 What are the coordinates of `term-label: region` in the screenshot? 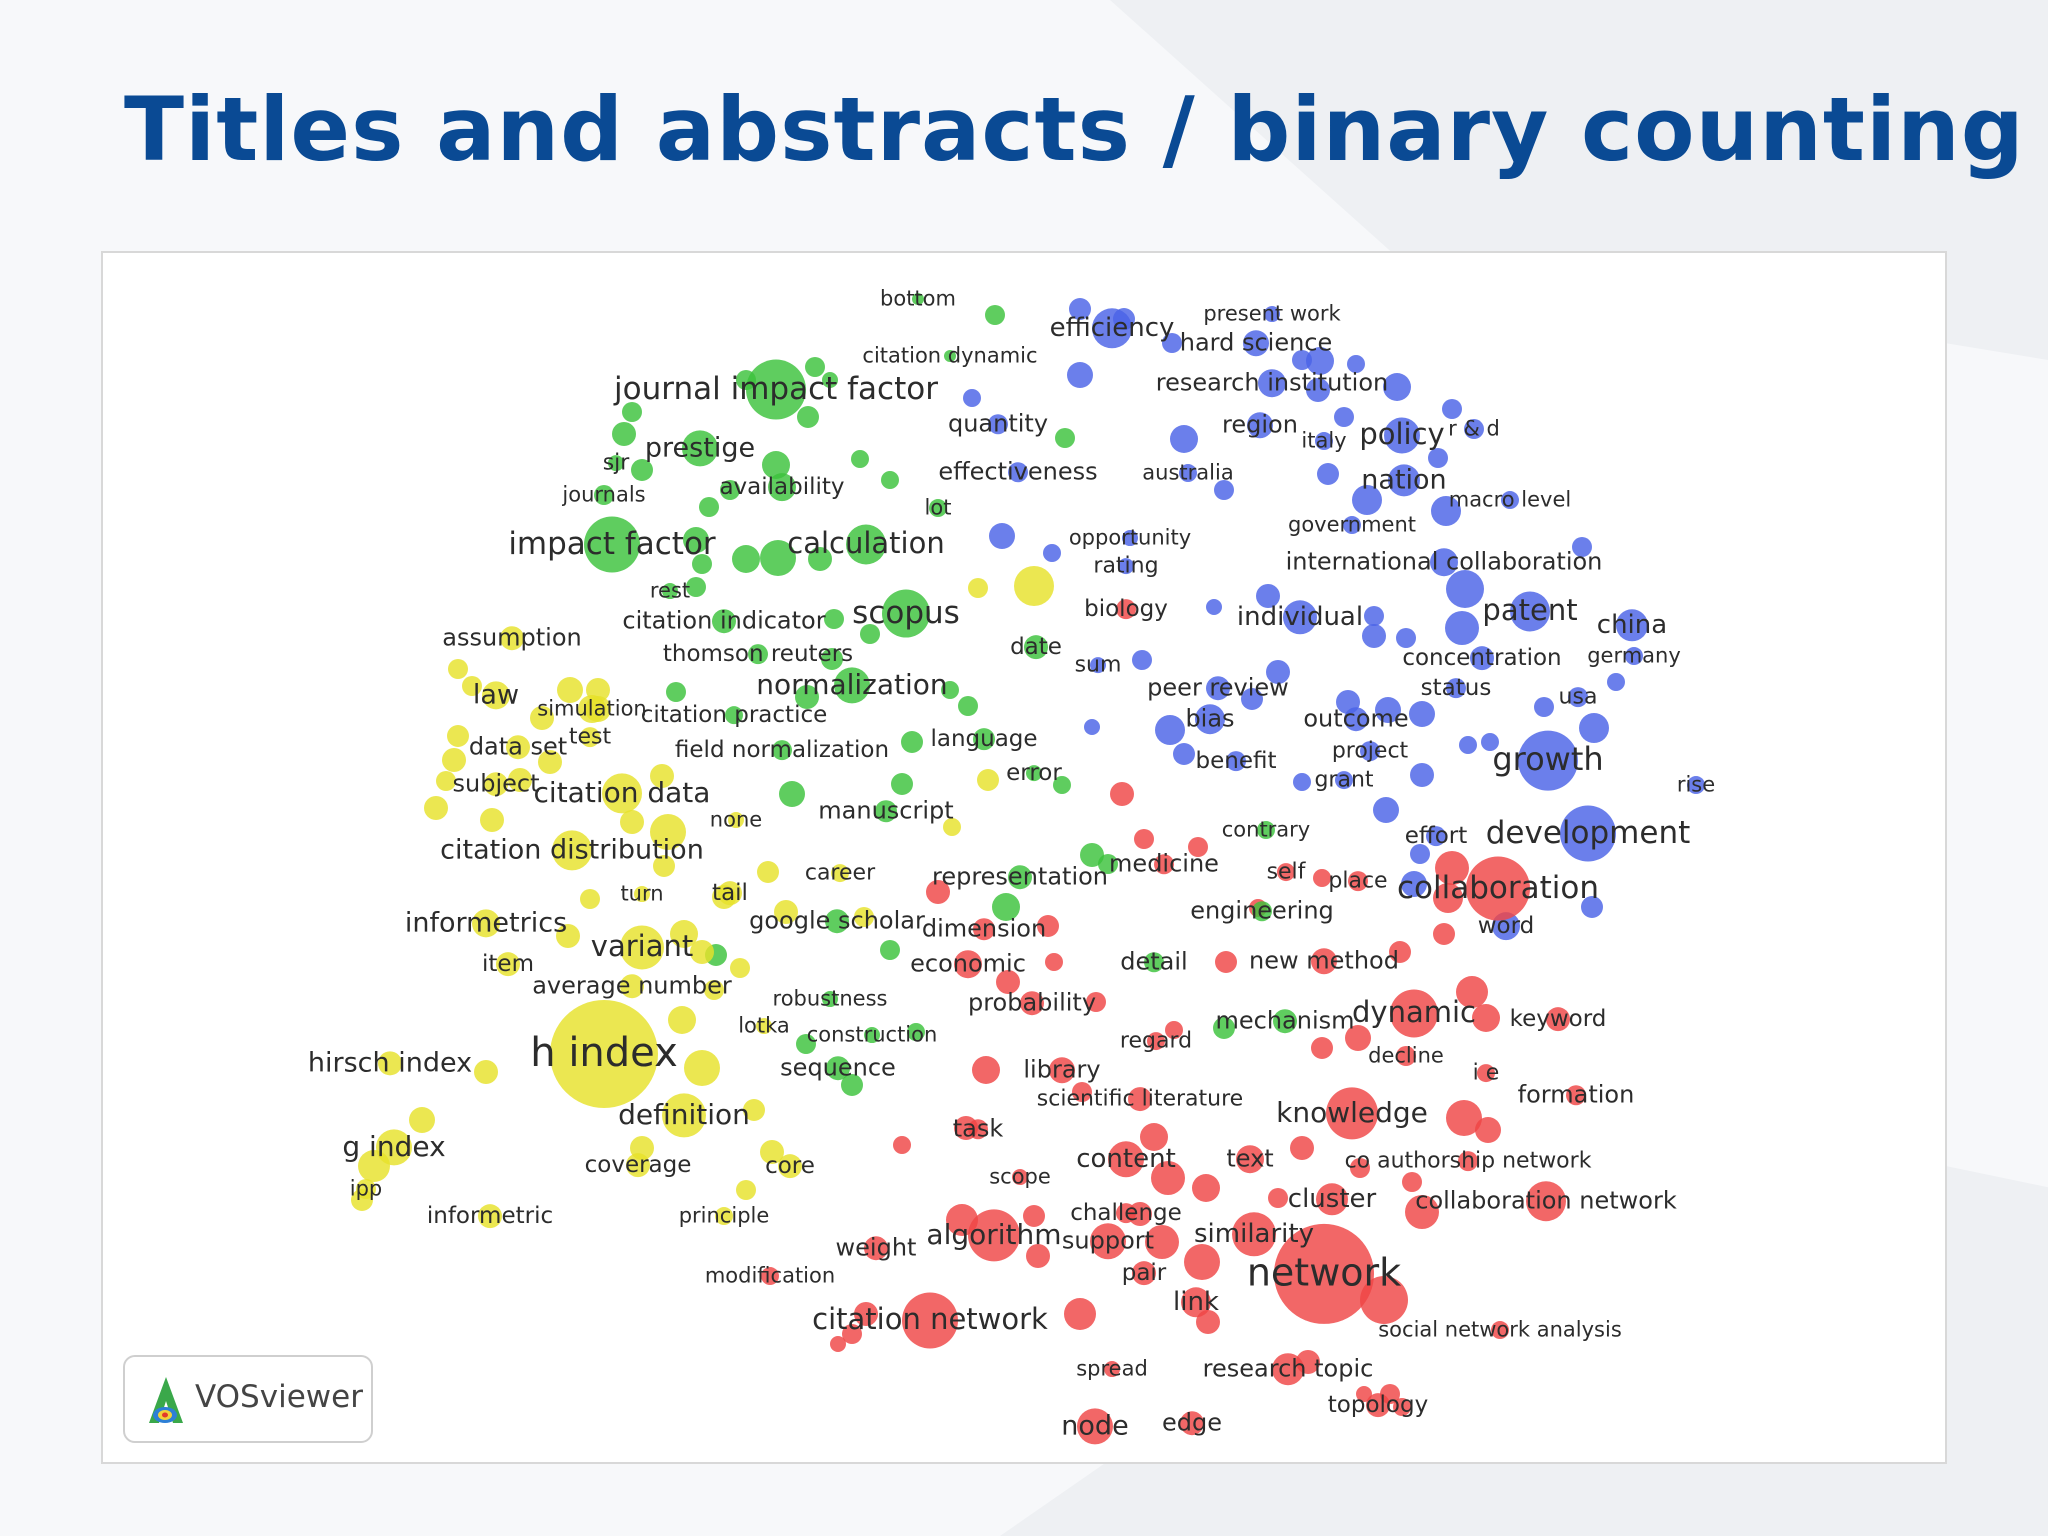 It's located at (1260, 424).